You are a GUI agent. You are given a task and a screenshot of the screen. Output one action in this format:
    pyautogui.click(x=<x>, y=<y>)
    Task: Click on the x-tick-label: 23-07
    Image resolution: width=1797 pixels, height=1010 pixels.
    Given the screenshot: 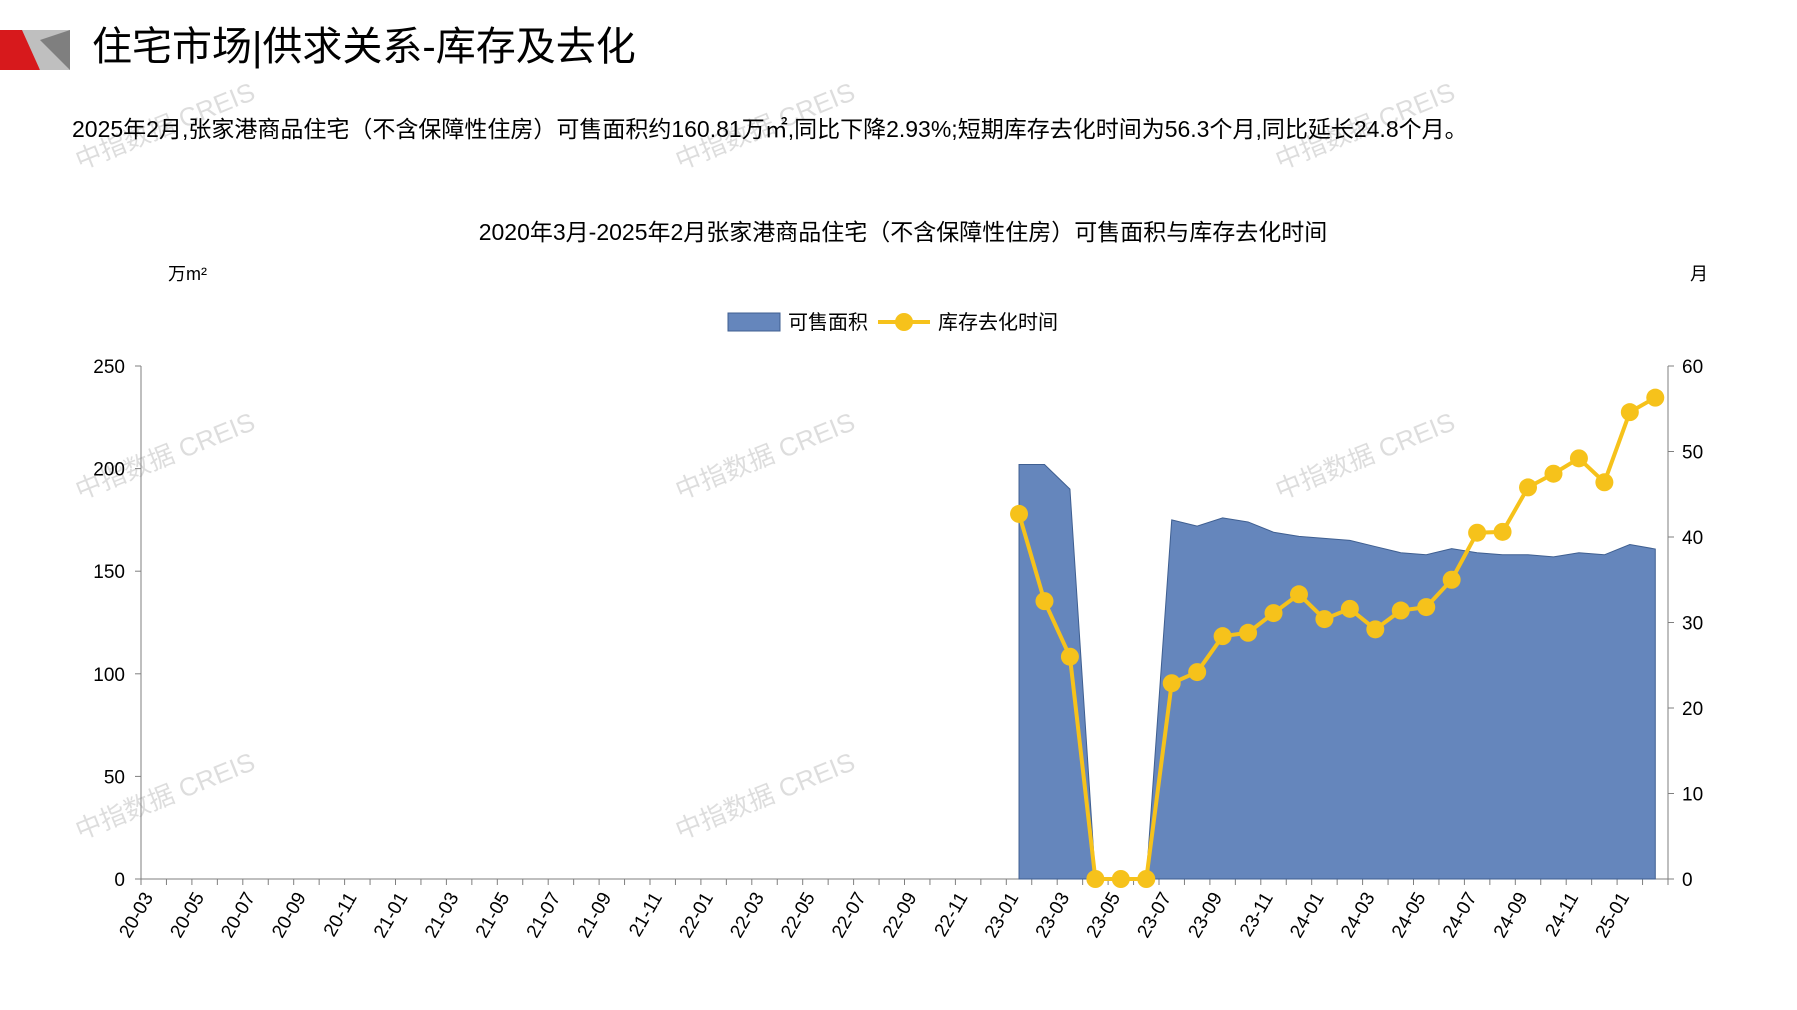 What is the action you would take?
    pyautogui.click(x=1155, y=915)
    